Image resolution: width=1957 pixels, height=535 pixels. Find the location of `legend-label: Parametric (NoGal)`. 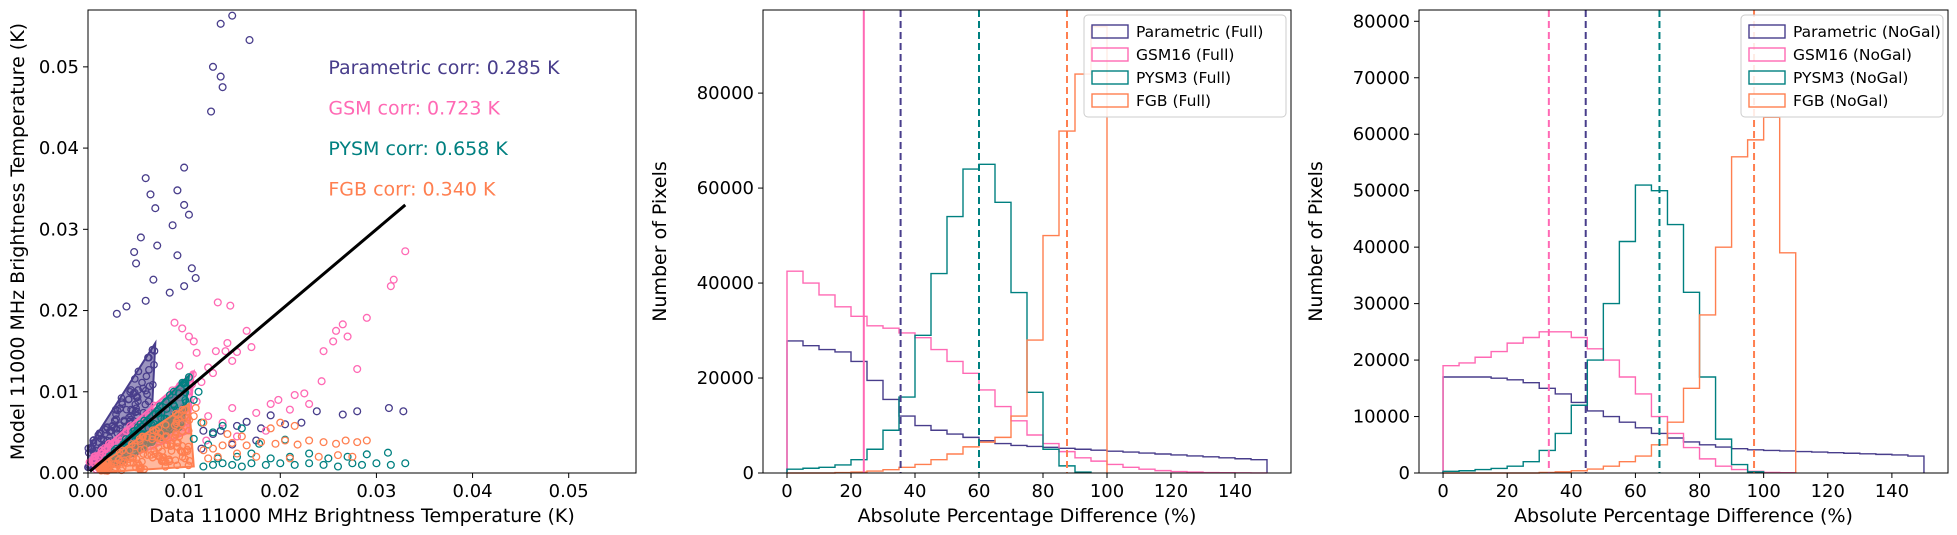

legend-label: Parametric (NoGal) is located at coordinates (1867, 32).